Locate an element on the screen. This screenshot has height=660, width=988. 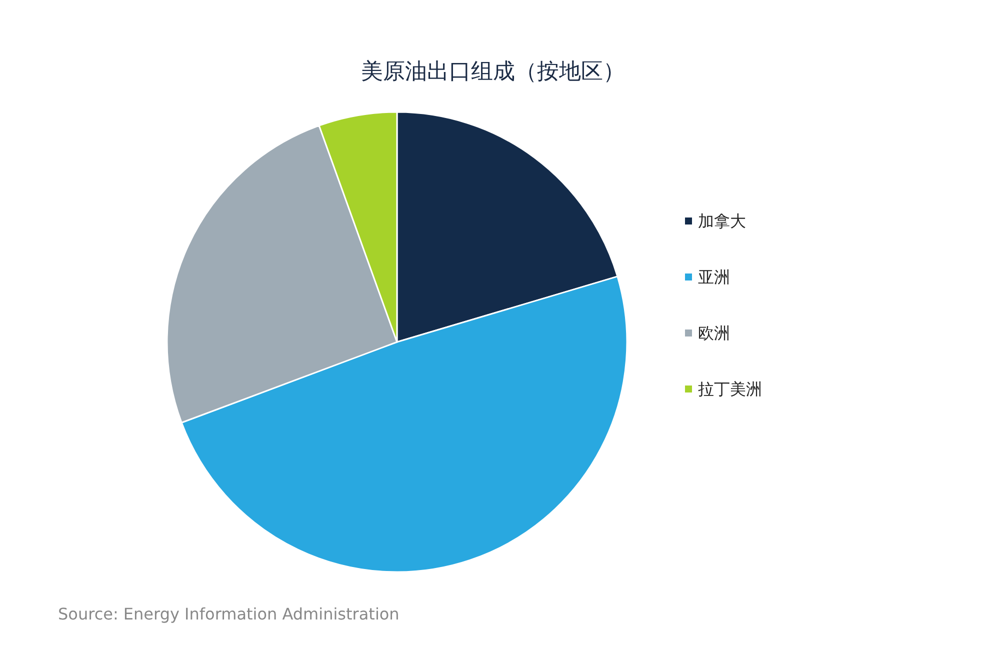
legend-label: 拉丁美洲 is located at coordinates (730, 389).